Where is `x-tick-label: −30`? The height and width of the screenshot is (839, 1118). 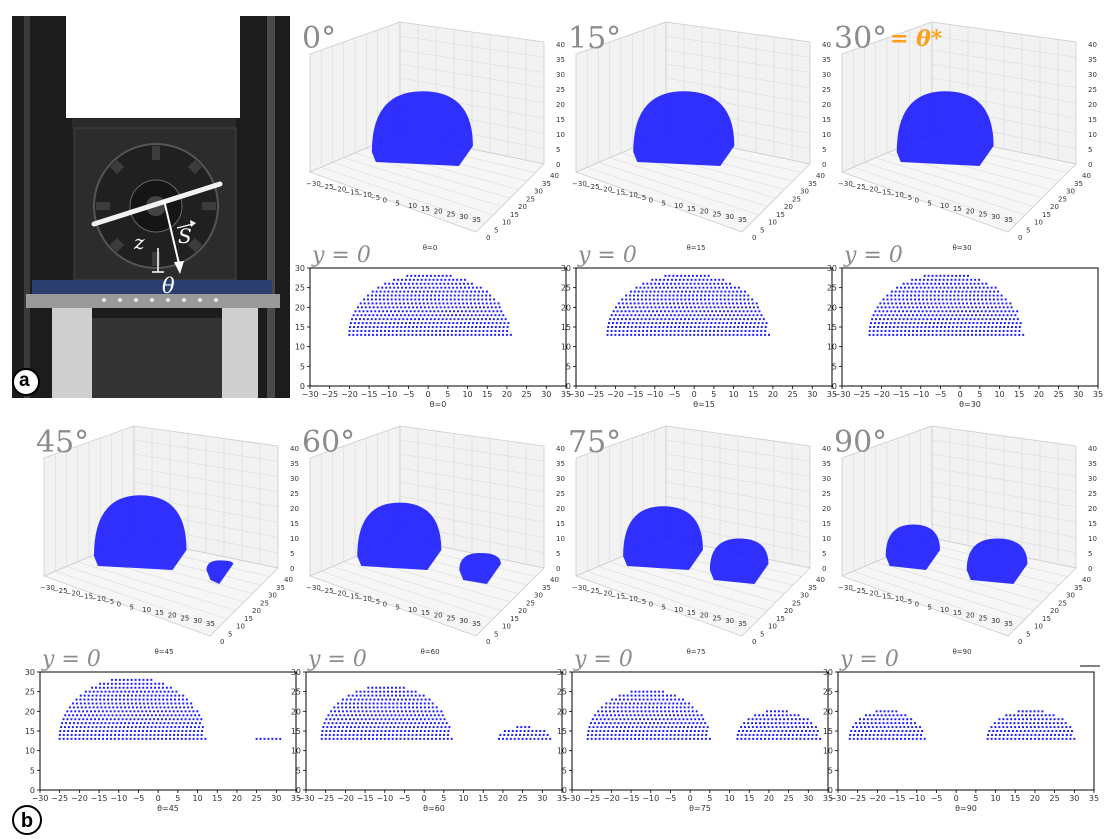
x-tick-label: −30 is located at coordinates (310, 394).